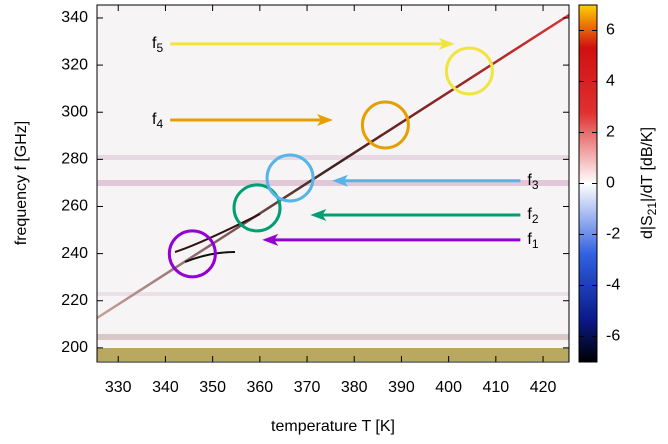 This screenshot has height=444, width=668. Describe the element at coordinates (610, 183) in the screenshot. I see `colorbar-tick-label: 0` at that location.